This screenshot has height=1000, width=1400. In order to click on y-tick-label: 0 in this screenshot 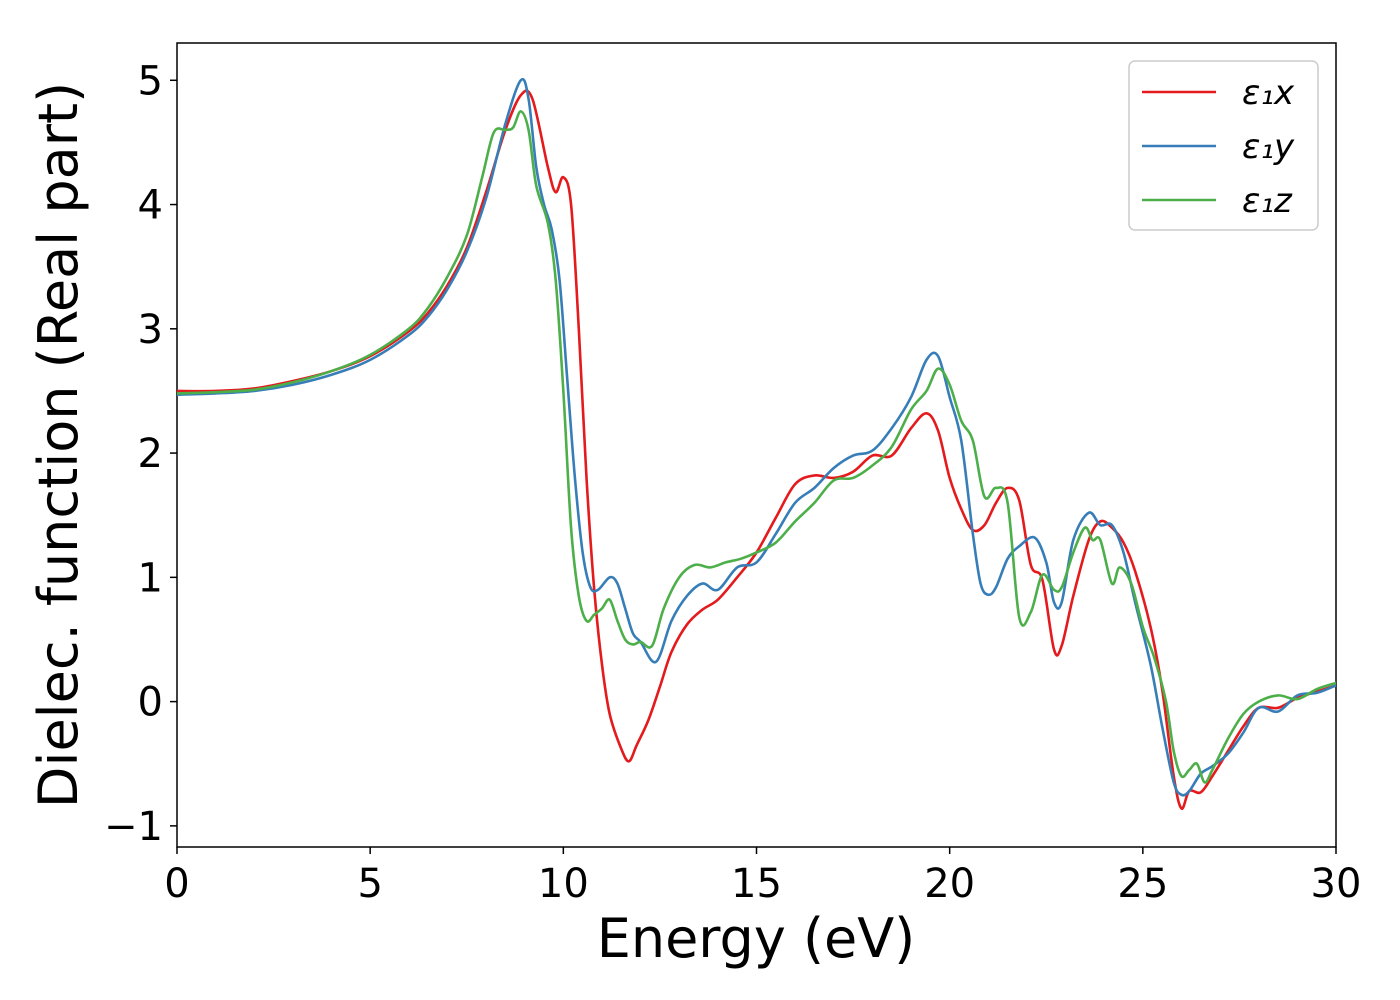, I will do `click(150, 703)`.